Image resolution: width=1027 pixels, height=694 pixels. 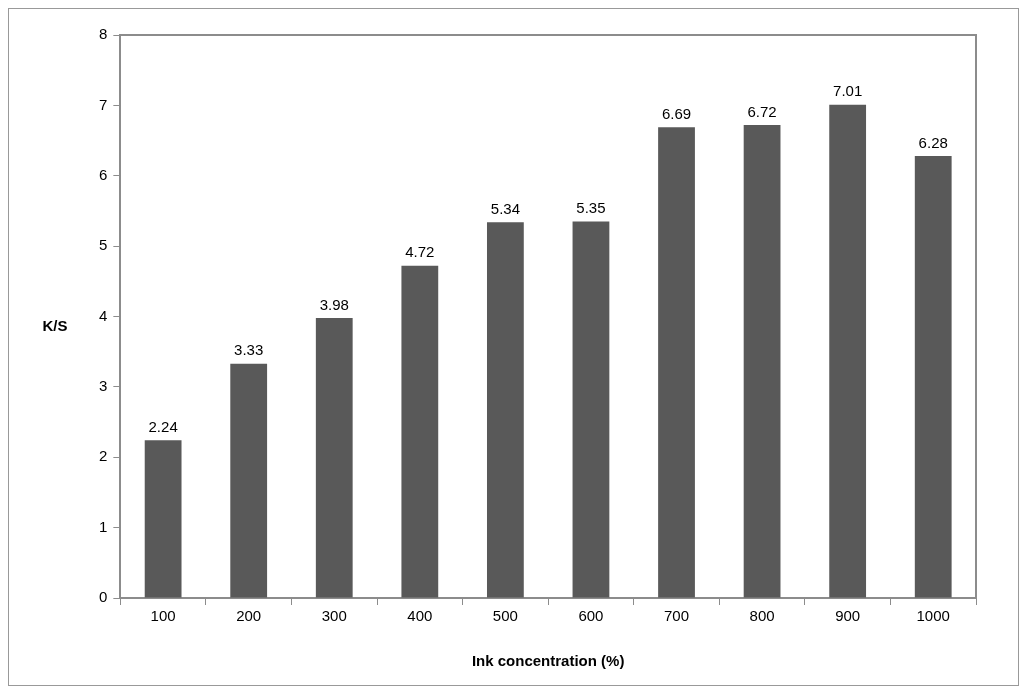 What do you see at coordinates (103, 386) in the screenshot?
I see `y-tick-label: 3` at bounding box center [103, 386].